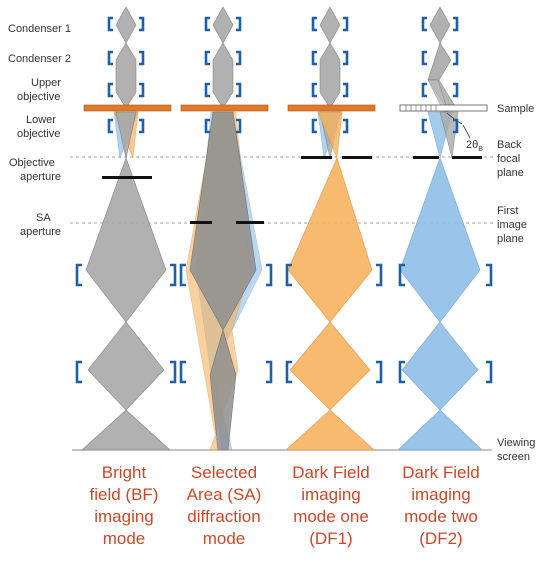 The image size is (554, 565). What do you see at coordinates (516, 443) in the screenshot?
I see `label-viewing-screen-line1: Viewing` at bounding box center [516, 443].